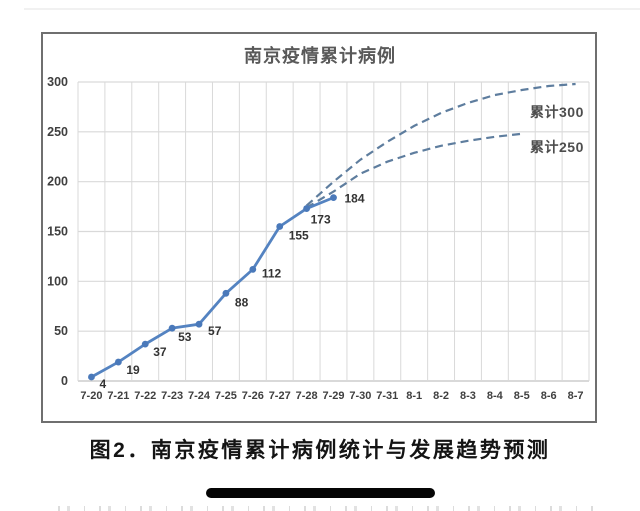 The image size is (640, 511). What do you see at coordinates (299, 236) in the screenshot?
I see `data-point-label: 155` at bounding box center [299, 236].